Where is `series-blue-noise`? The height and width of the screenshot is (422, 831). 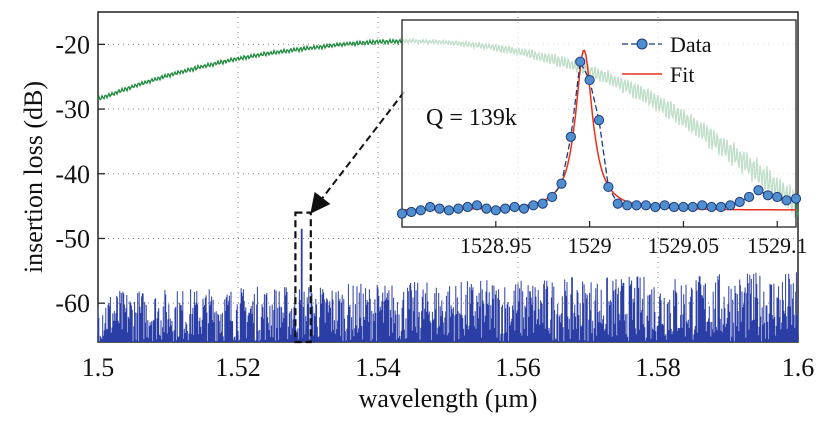 series-blue-noise is located at coordinates (448, 307).